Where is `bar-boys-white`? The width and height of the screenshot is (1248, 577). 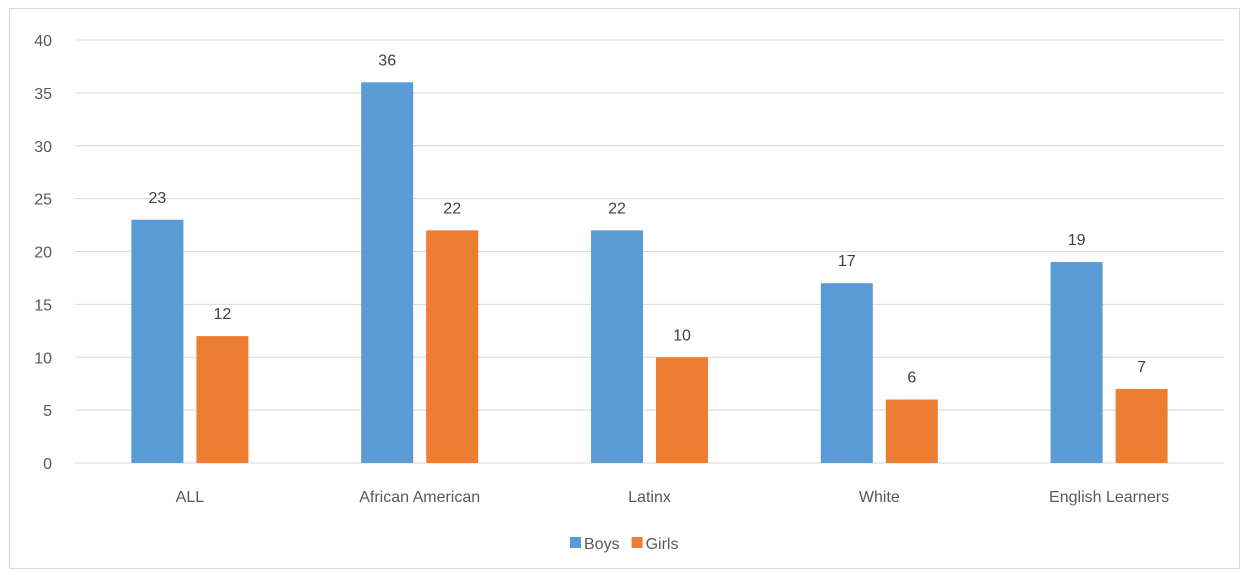 bar-boys-white is located at coordinates (846, 373).